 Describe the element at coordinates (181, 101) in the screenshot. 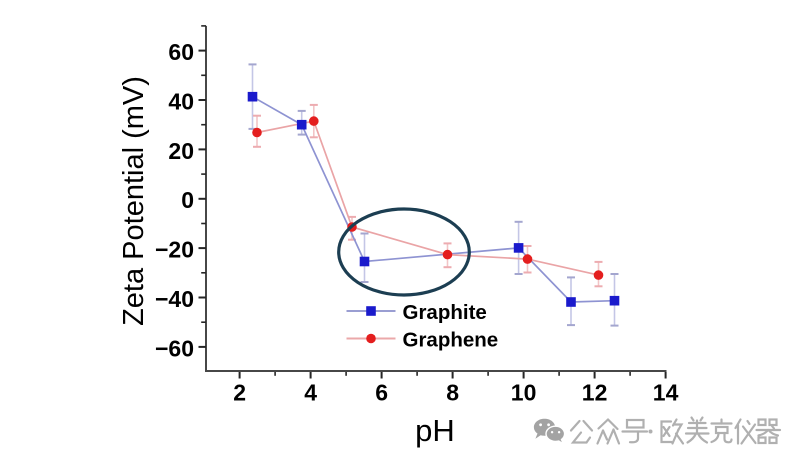

I see `svg-text: 40` at that location.